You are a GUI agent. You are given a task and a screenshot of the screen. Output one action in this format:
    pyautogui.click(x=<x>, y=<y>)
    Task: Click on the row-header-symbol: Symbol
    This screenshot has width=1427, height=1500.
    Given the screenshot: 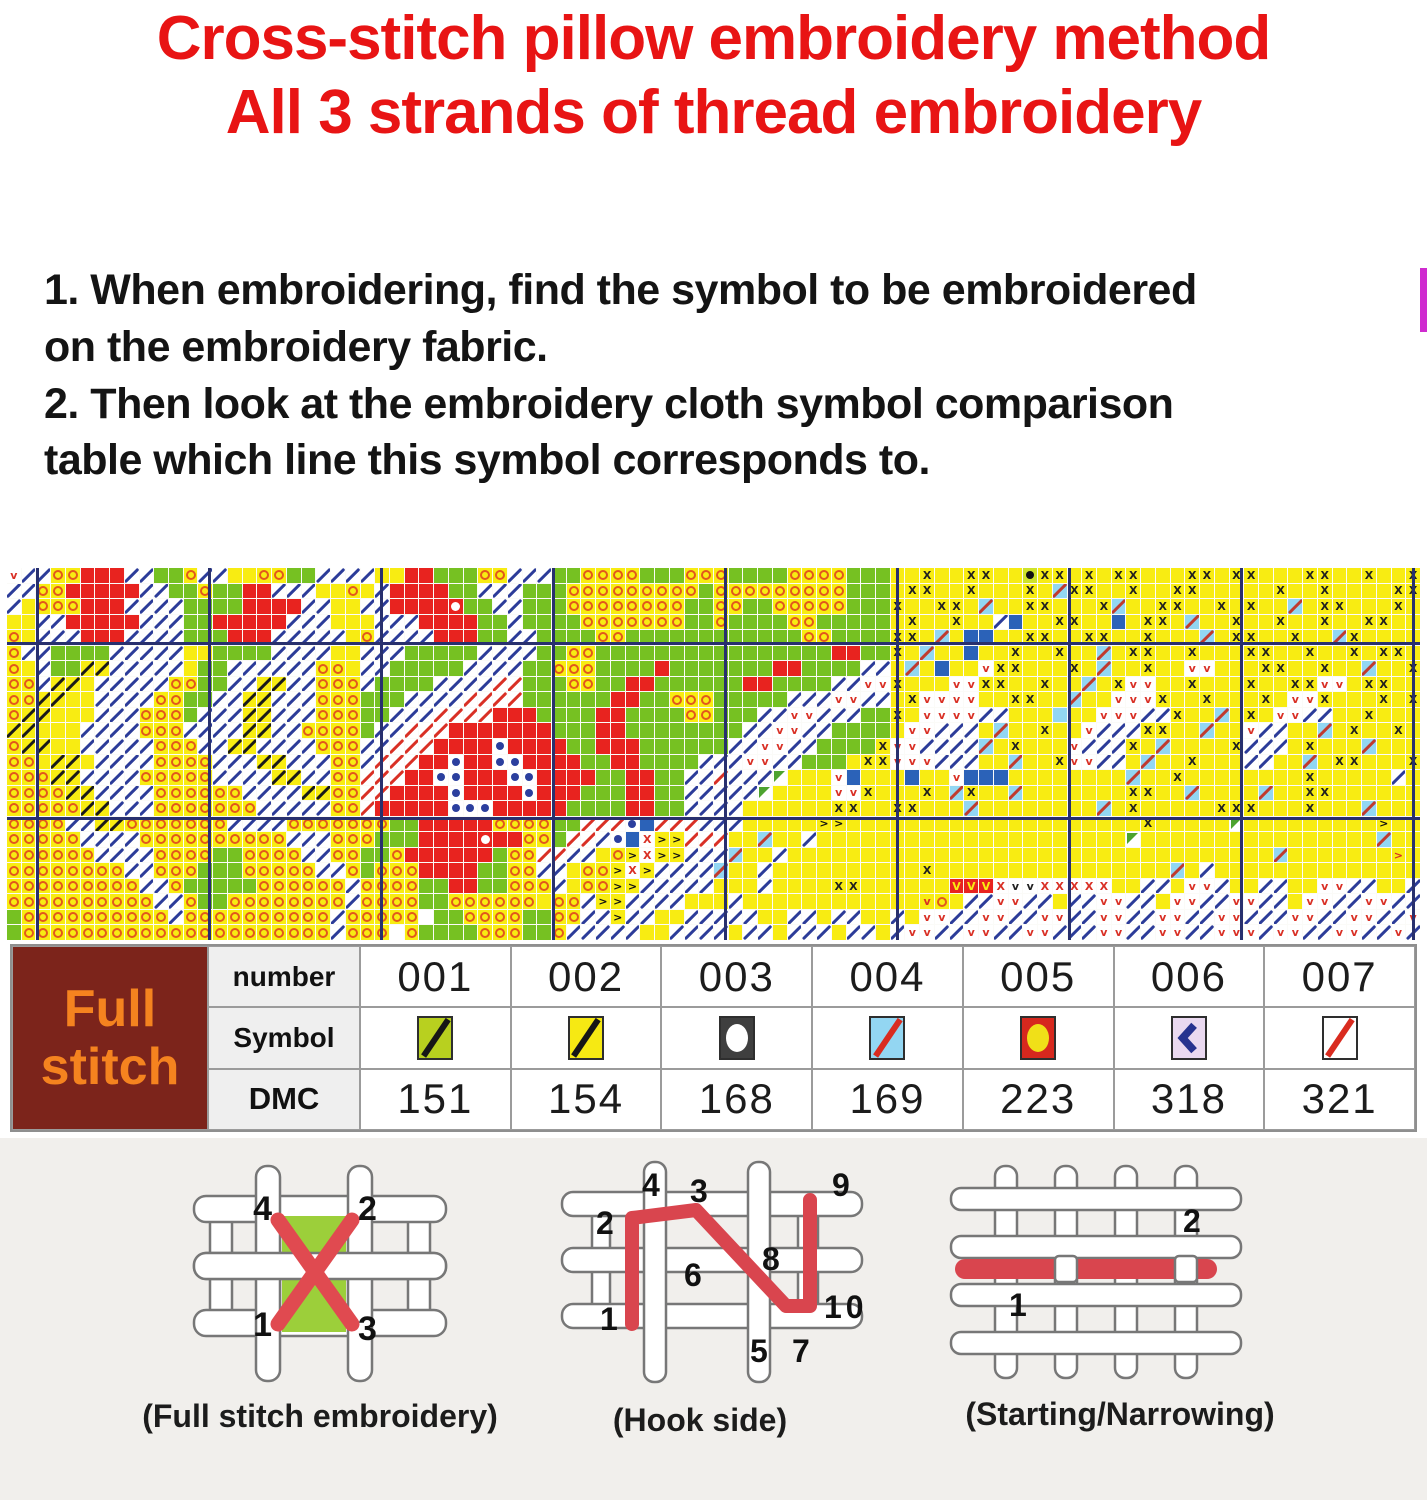 What is the action you would take?
    pyautogui.click(x=284, y=1038)
    